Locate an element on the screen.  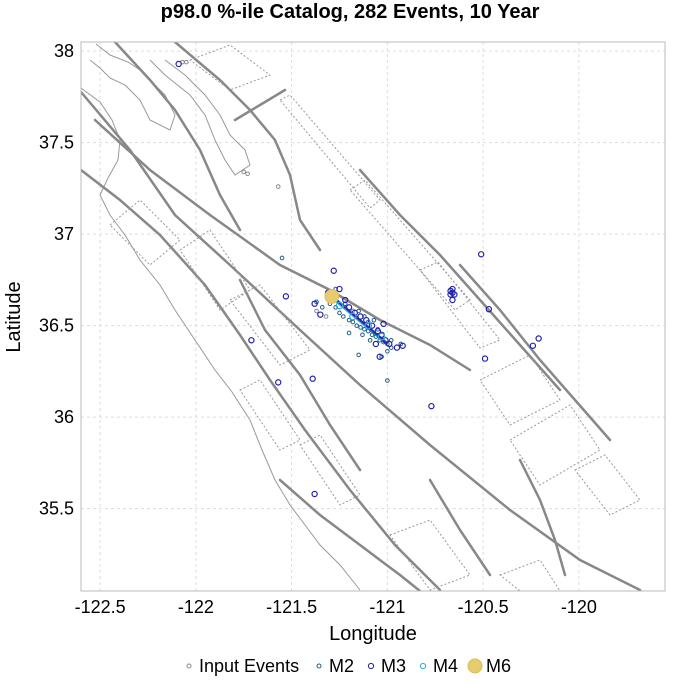
legend-label: M6 is located at coordinates (498, 666).